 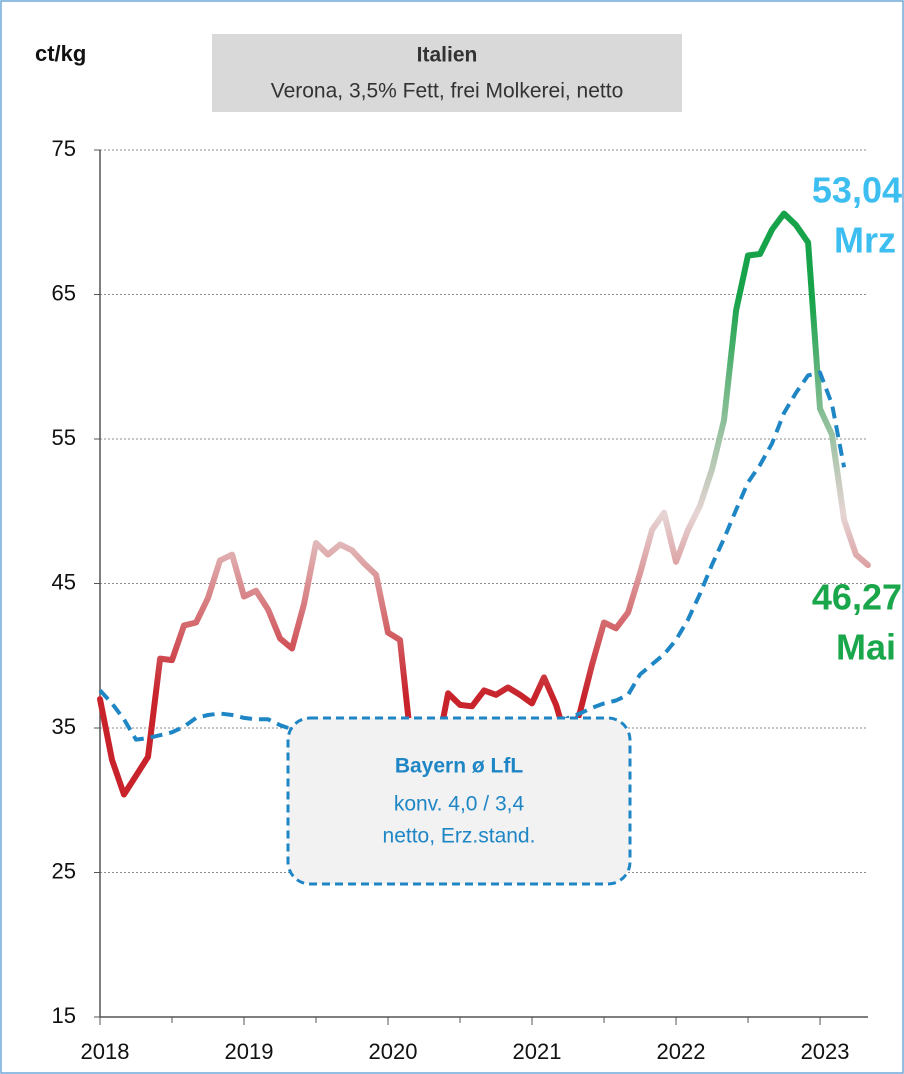 What do you see at coordinates (857, 190) in the screenshot?
I see `value-label: 53,04` at bounding box center [857, 190].